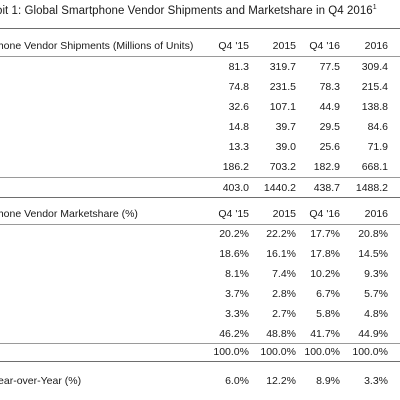 The height and width of the screenshot is (400, 400). I want to click on cell: 3.3%, so click(237, 314).